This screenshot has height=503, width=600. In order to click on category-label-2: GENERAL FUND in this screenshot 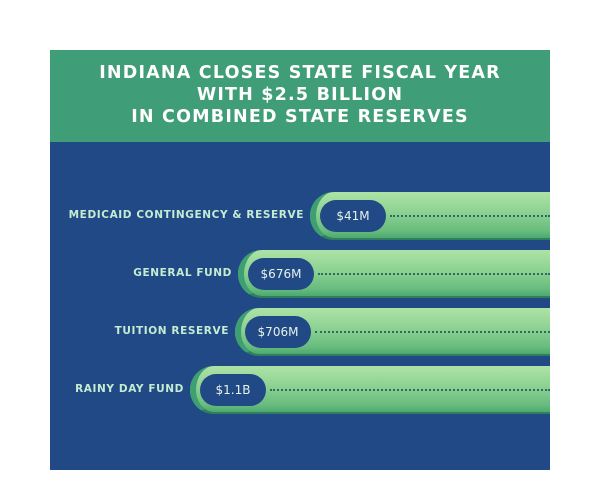, I will do `click(182, 273)`.